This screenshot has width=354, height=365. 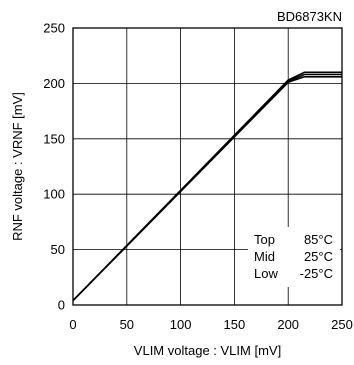 I want to click on y-tick-label: 200, so click(x=54, y=83).